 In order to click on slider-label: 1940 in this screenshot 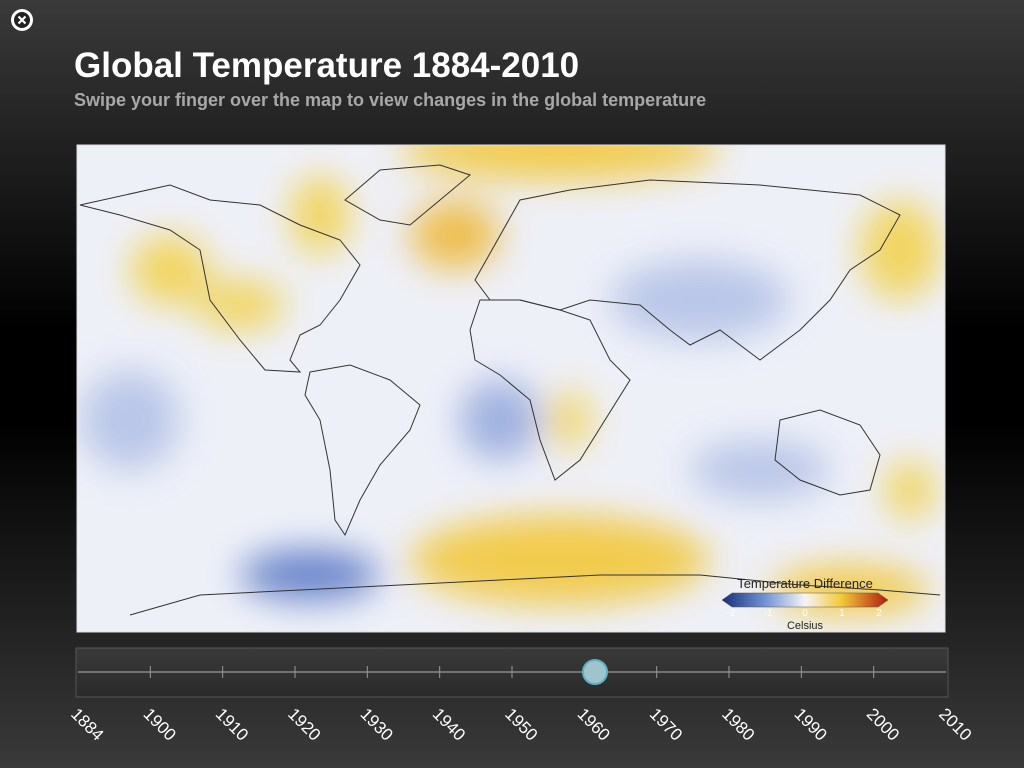, I will do `click(449, 724)`.